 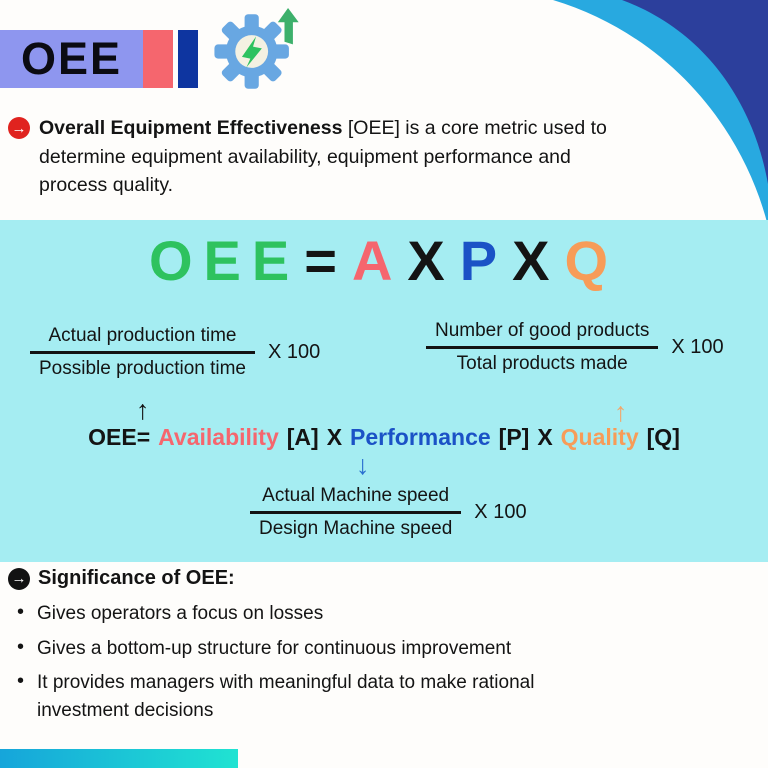 I want to click on availability-numerator: Actual production time, so click(x=142, y=335).